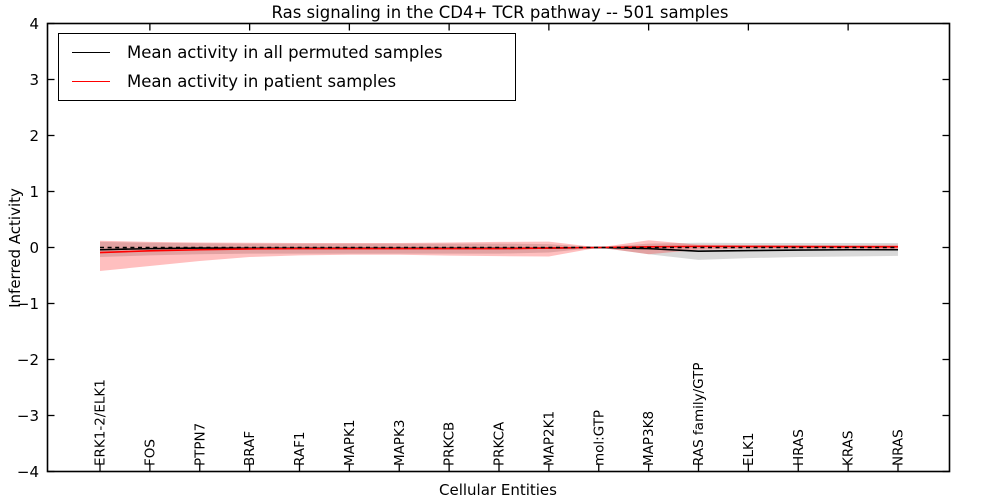  I want to click on y-tick-label: −3, so click(28, 416).